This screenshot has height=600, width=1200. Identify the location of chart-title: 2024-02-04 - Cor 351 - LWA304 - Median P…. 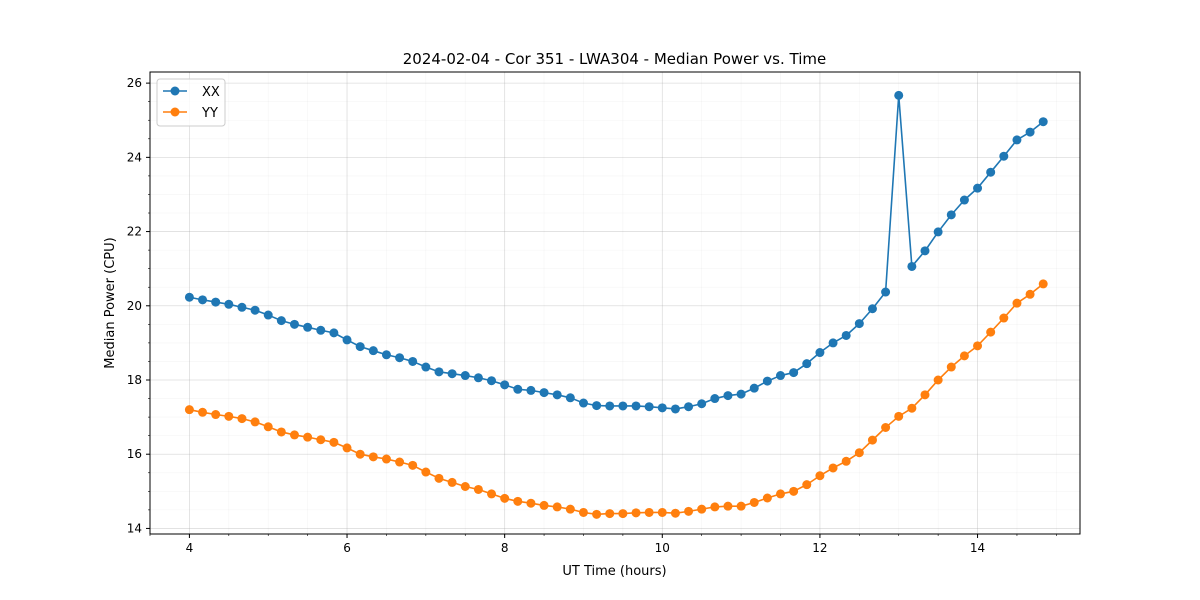
(615, 59).